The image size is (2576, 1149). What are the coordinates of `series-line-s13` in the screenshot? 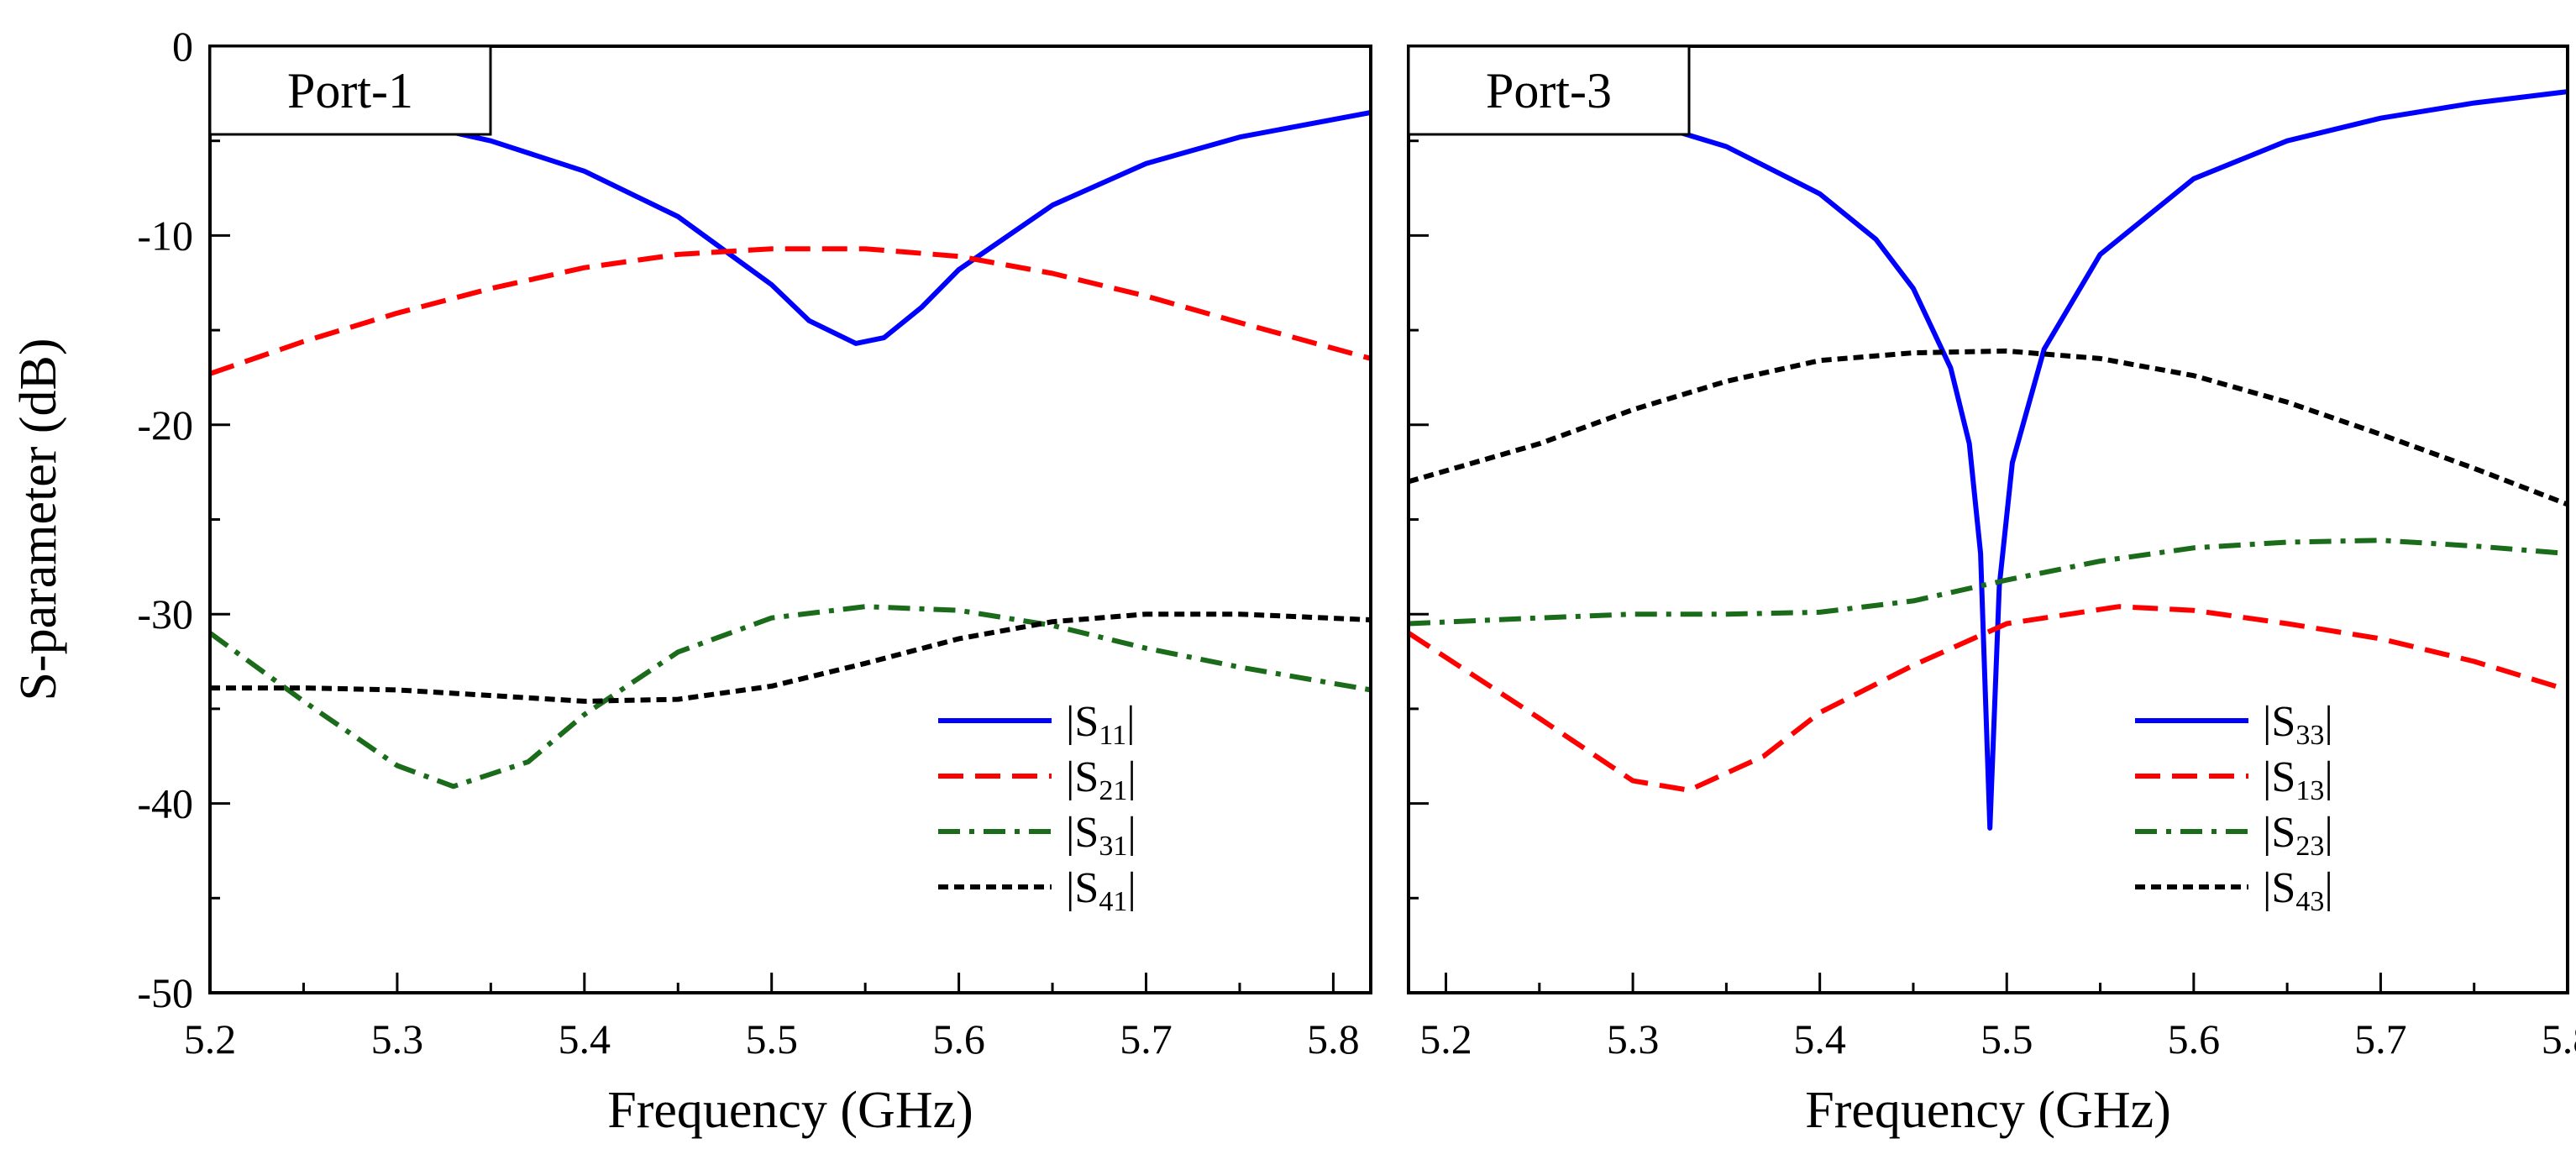 It's located at (1988, 698).